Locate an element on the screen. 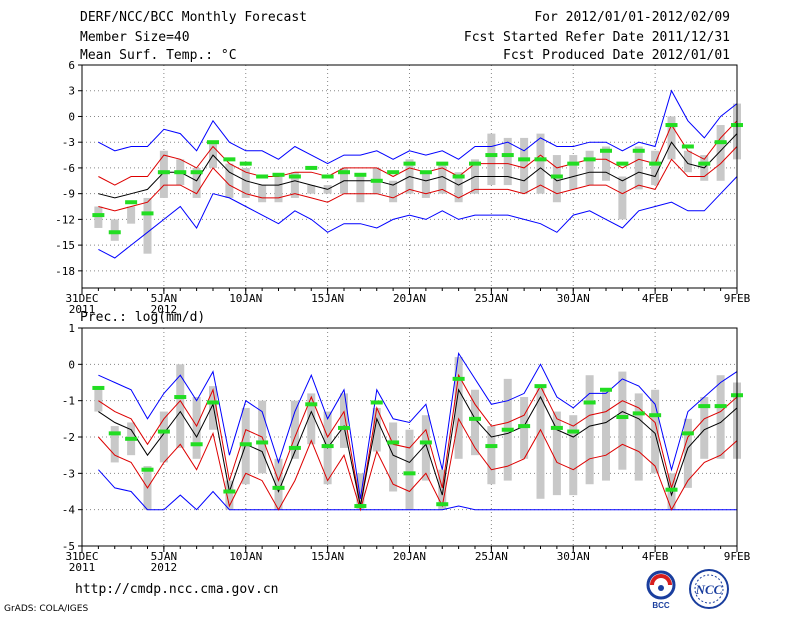 The width and height of the screenshot is (800, 618). y-tick-label: -4 is located at coordinates (69, 510).